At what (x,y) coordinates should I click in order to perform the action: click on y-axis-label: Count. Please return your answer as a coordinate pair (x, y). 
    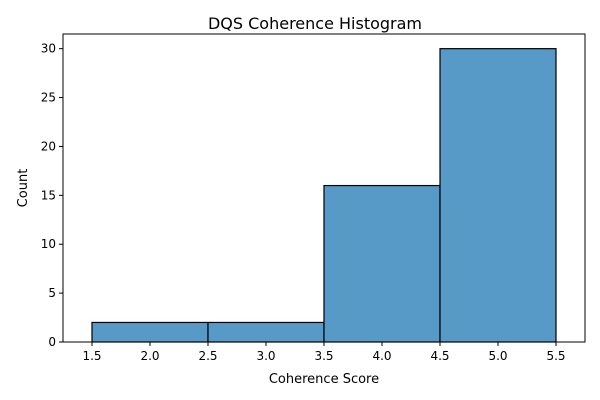
    Looking at the image, I should click on (23, 188).